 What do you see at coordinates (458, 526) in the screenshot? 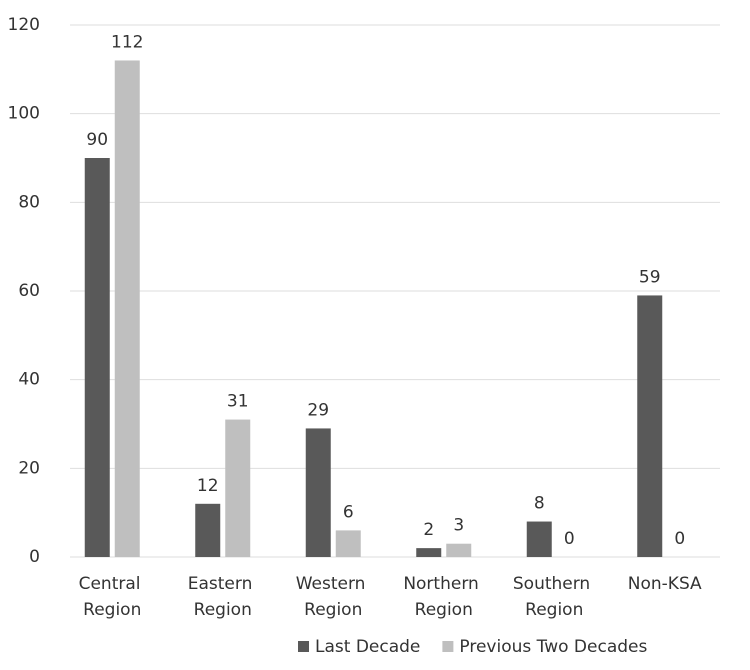
I see `data-label: 3` at bounding box center [458, 526].